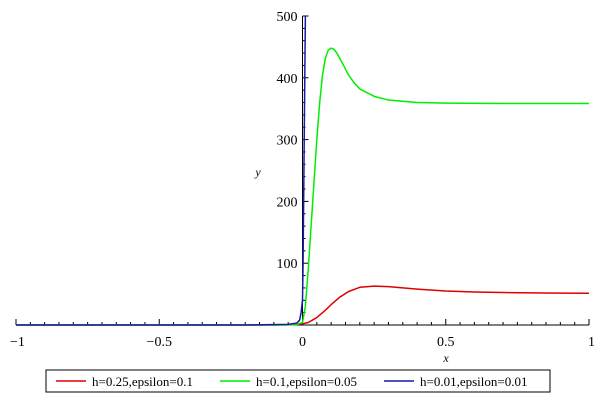 This screenshot has width=600, height=400. I want to click on y-tick-label: 200, so click(287, 202).